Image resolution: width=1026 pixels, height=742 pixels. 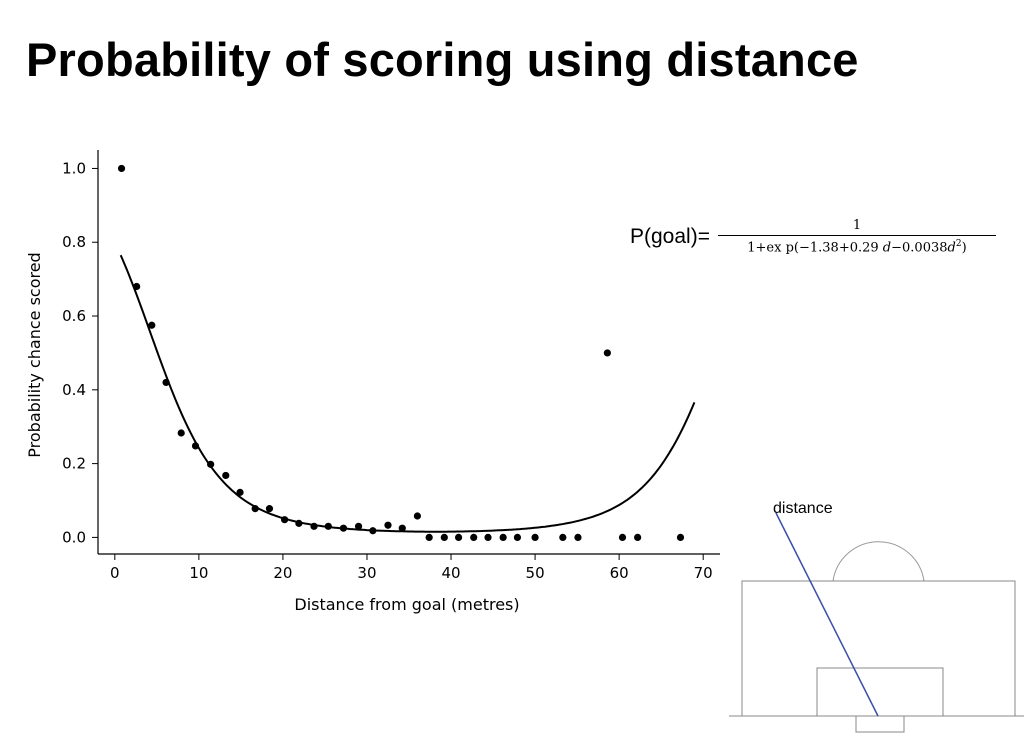 I want to click on y-tick-label: 0.4, so click(x=74, y=390).